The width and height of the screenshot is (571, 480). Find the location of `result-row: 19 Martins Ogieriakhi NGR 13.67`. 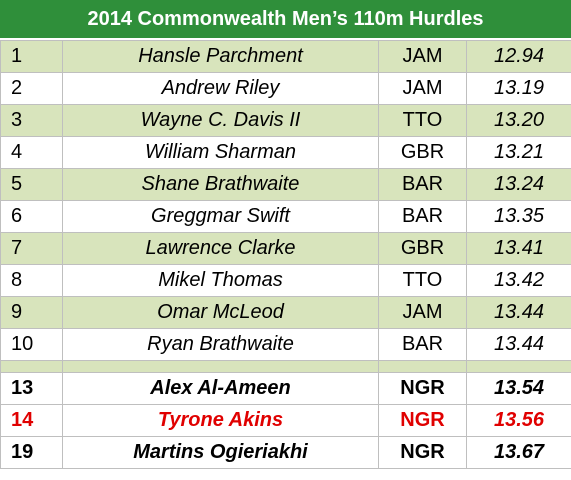

result-row: 19 Martins Ogieriakhi NGR 13.67 is located at coordinates (285, 452).